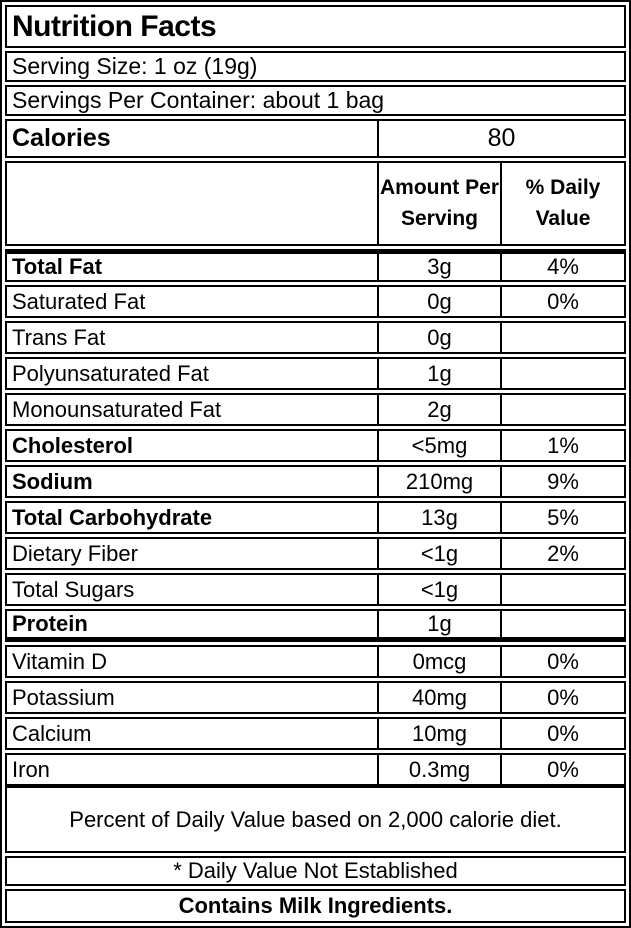 This screenshot has height=928, width=631. Describe the element at coordinates (315, 517) in the screenshot. I see `nutrient-row: Total Carbohydrate 13g 5%` at that location.